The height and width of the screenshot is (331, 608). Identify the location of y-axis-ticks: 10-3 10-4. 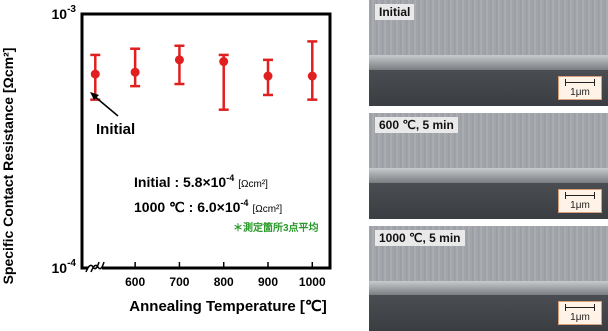
(64, 140).